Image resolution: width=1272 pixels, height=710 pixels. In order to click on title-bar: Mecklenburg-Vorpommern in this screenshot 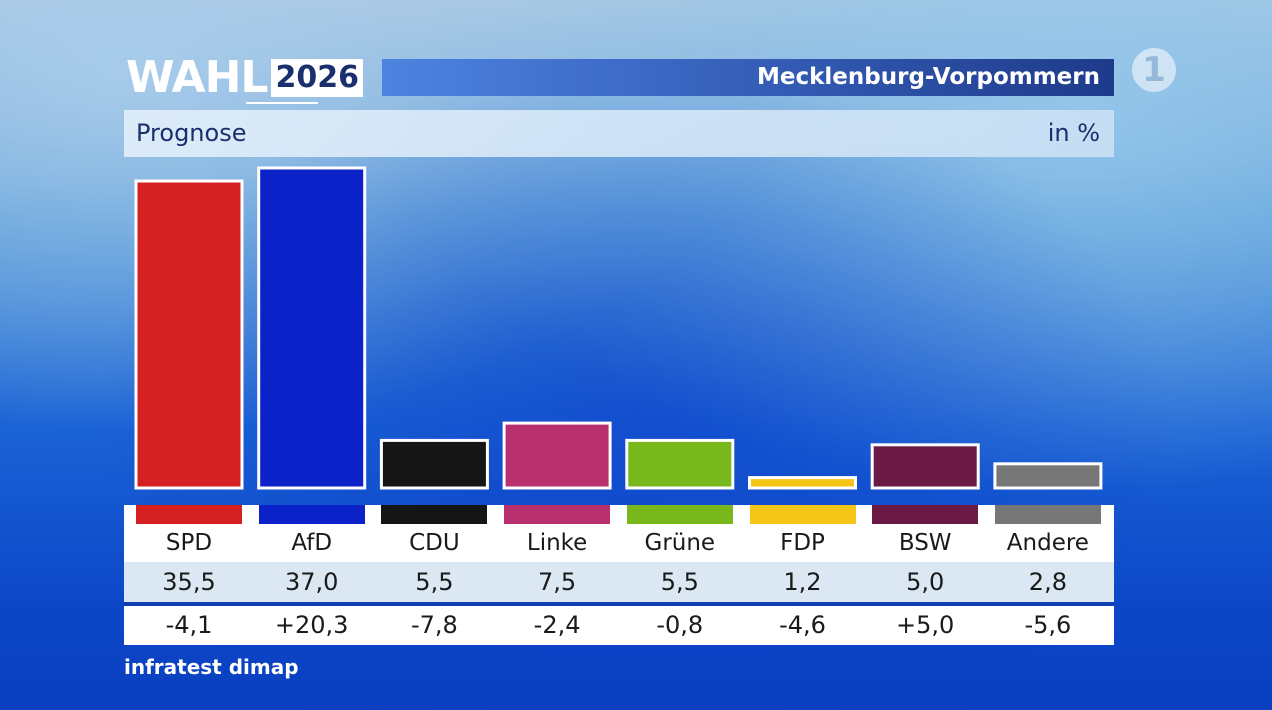, I will do `click(748, 77)`.